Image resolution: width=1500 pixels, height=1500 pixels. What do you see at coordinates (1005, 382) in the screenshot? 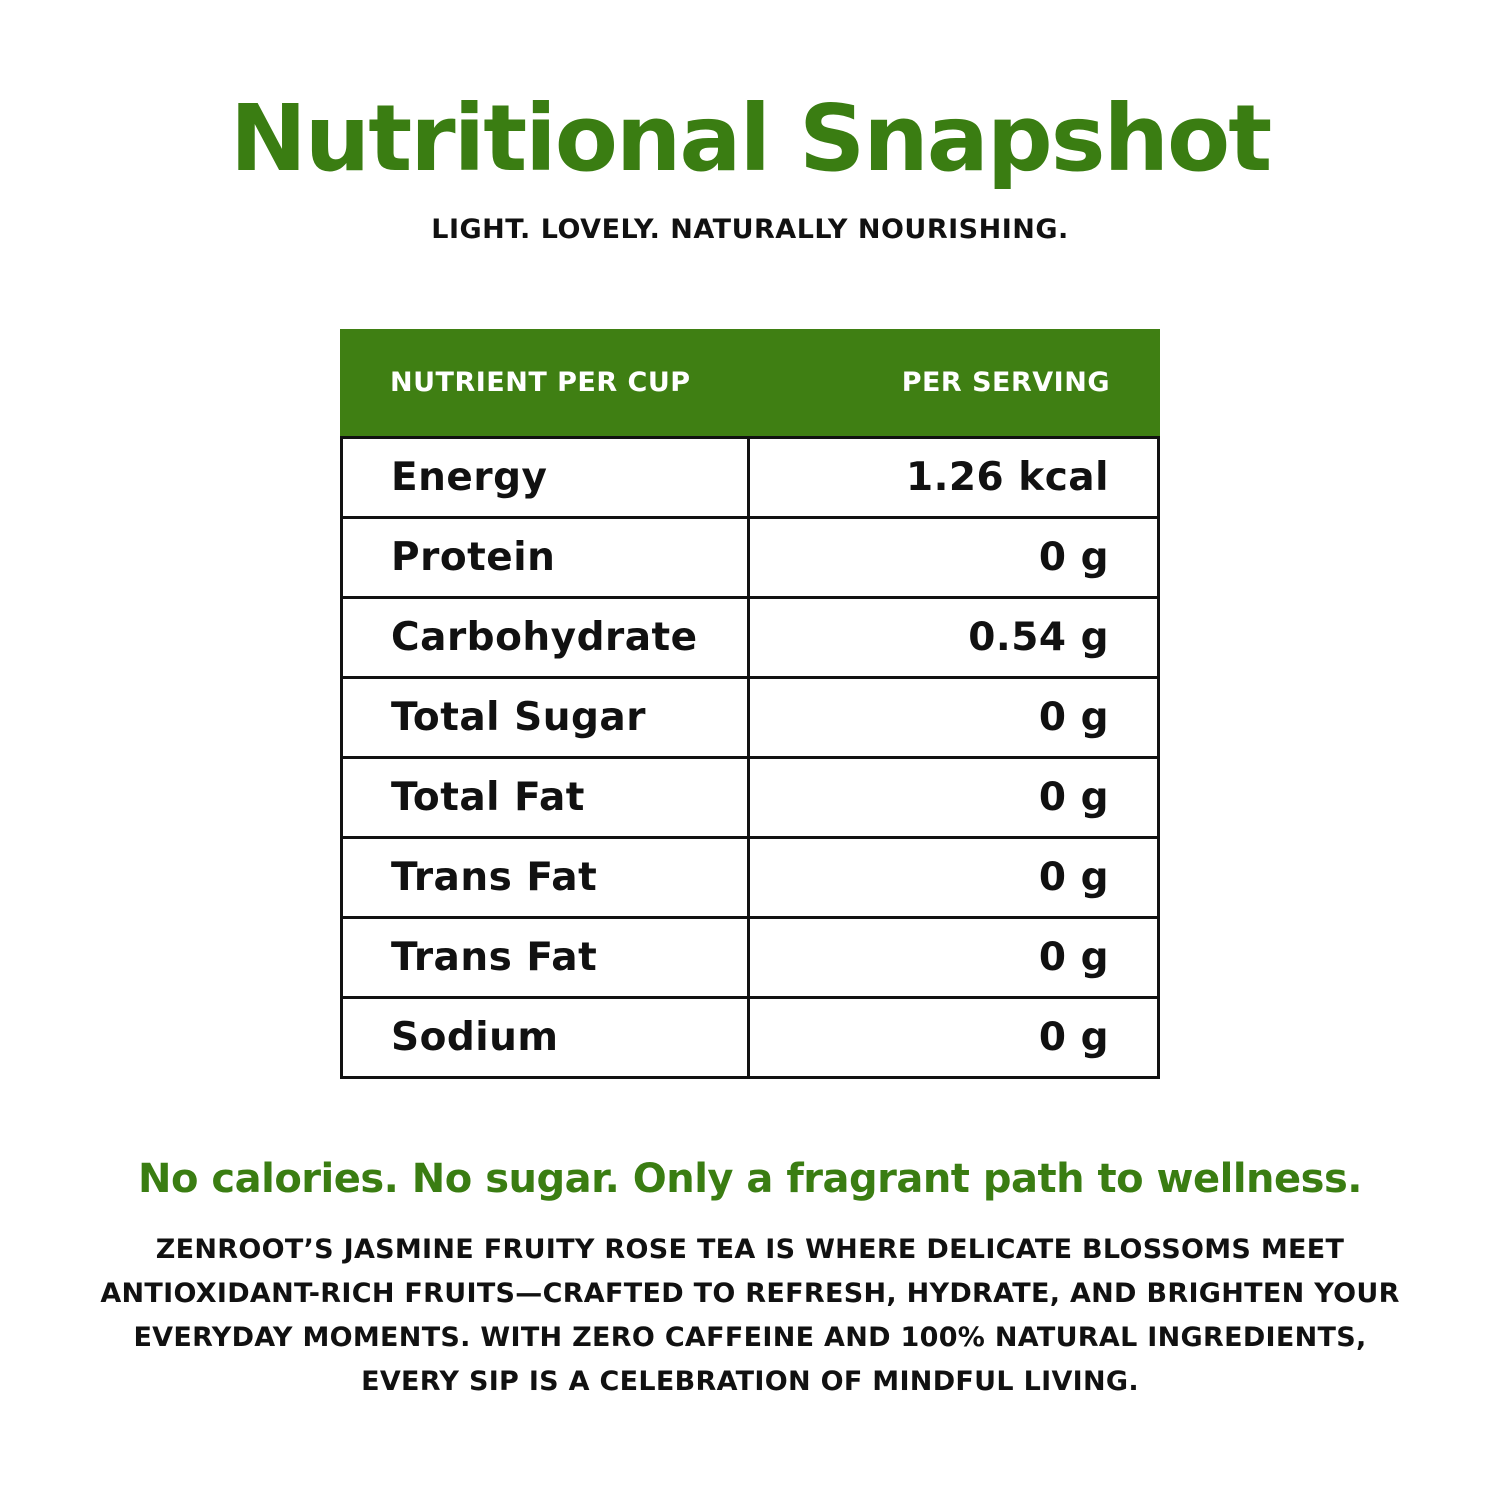
I see `column-header-serving: PER SERVING` at bounding box center [1005, 382].